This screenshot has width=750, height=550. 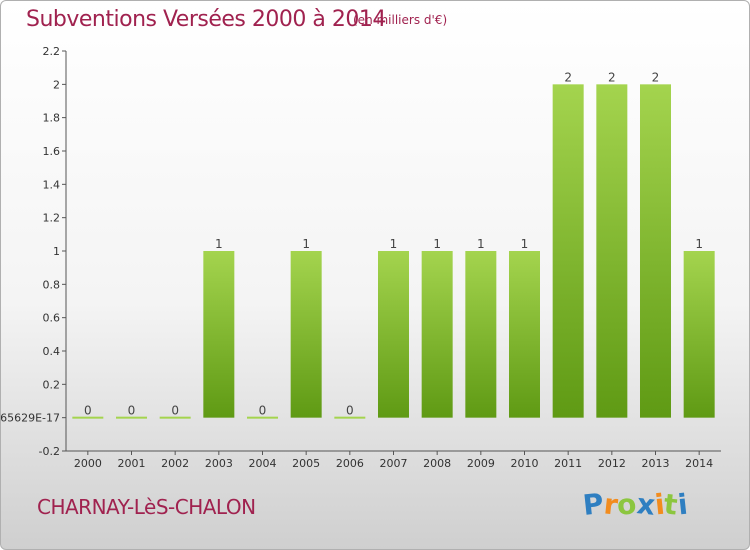 What do you see at coordinates (612, 463) in the screenshot?
I see `x-tick-label: 2012` at bounding box center [612, 463].